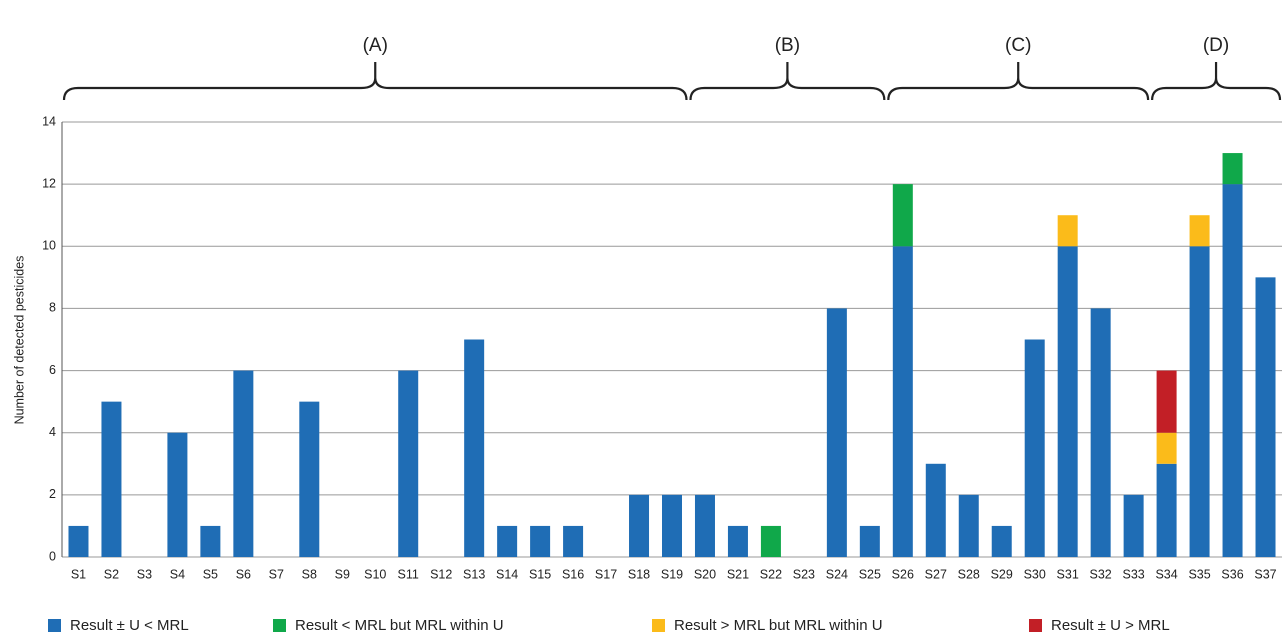 The image size is (1284, 637). Describe the element at coordinates (606, 574) in the screenshot. I see `x-tick-label: S17` at that location.